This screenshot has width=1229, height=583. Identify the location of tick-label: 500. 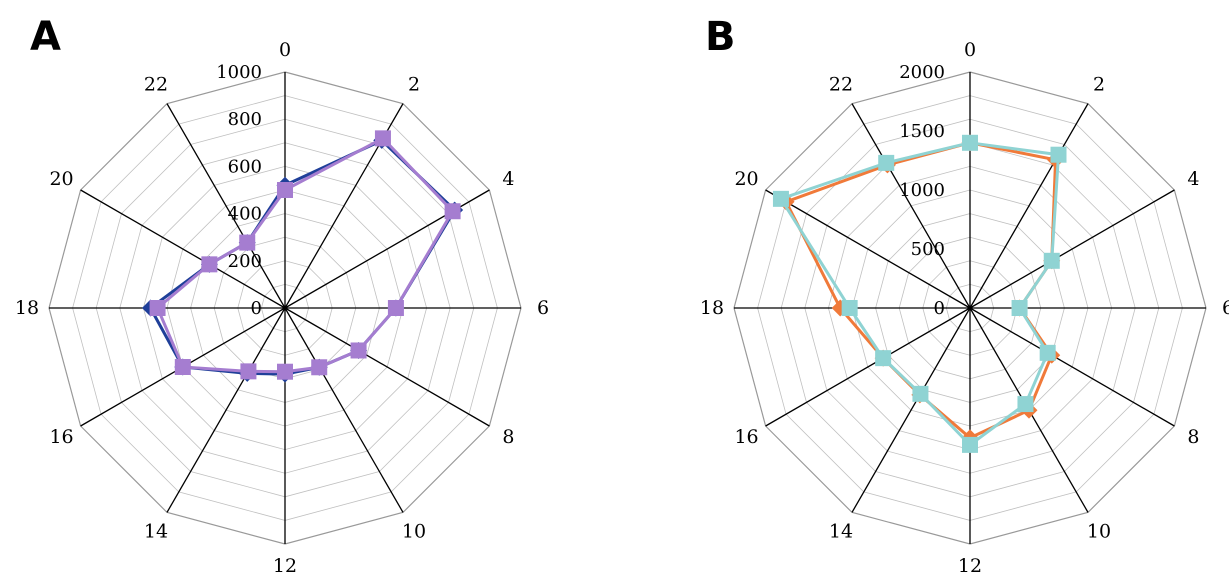
(928, 249).